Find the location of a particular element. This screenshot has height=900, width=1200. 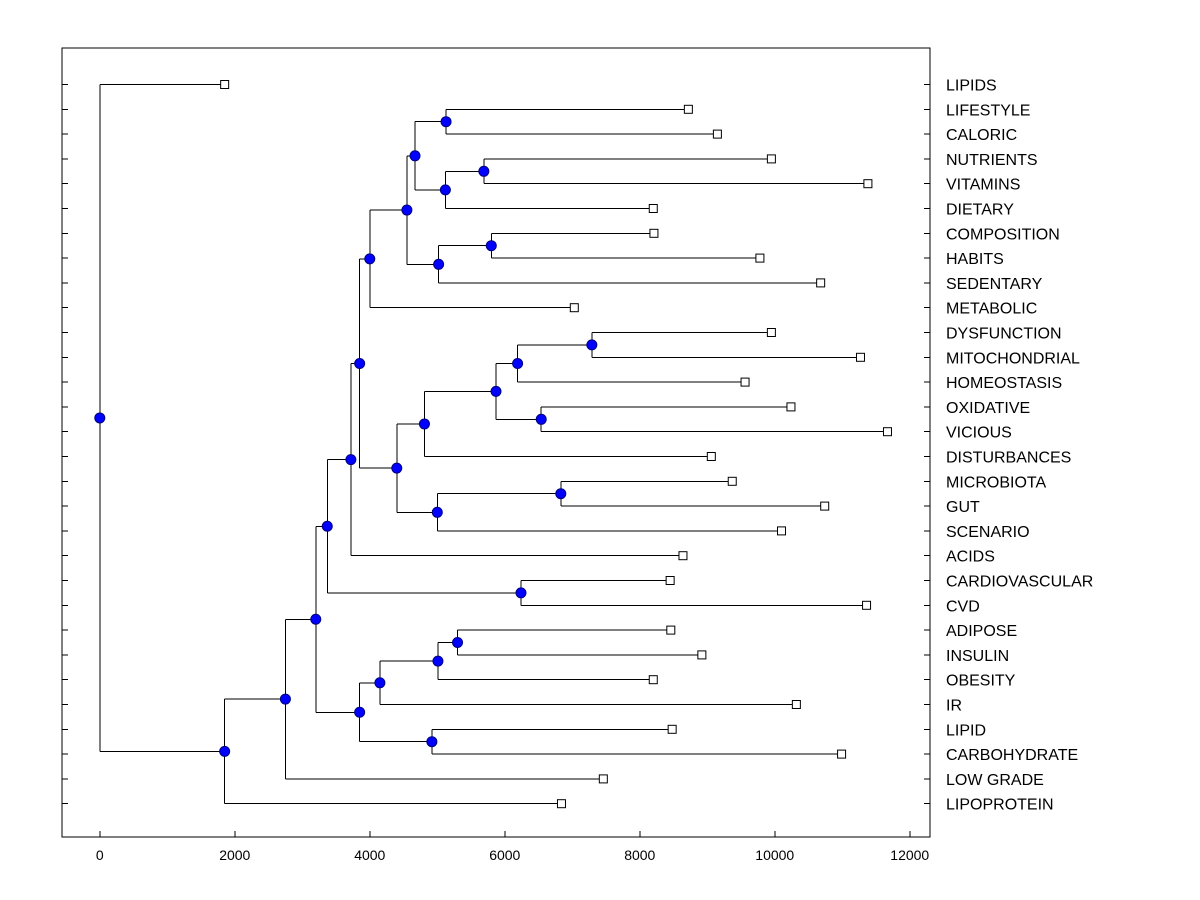

leaf-marker-homeostasis is located at coordinates (745, 382).